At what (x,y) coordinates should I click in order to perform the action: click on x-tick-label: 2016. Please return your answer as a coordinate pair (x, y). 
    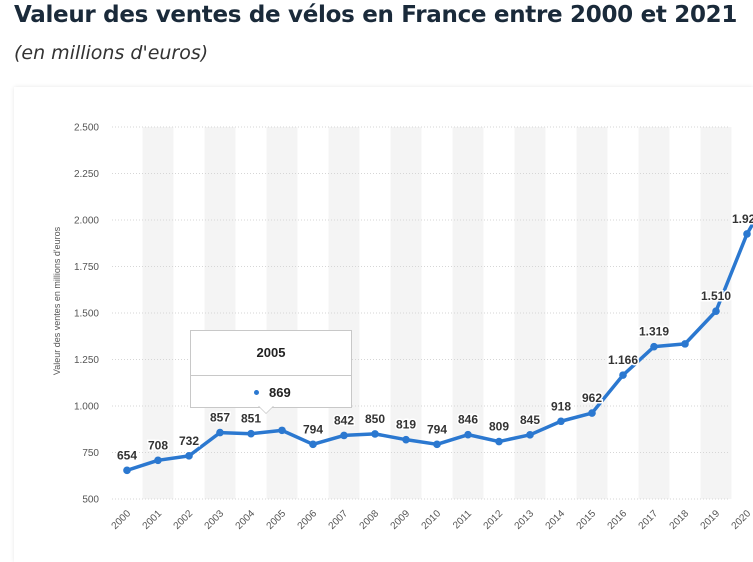
    Looking at the image, I should click on (618, 520).